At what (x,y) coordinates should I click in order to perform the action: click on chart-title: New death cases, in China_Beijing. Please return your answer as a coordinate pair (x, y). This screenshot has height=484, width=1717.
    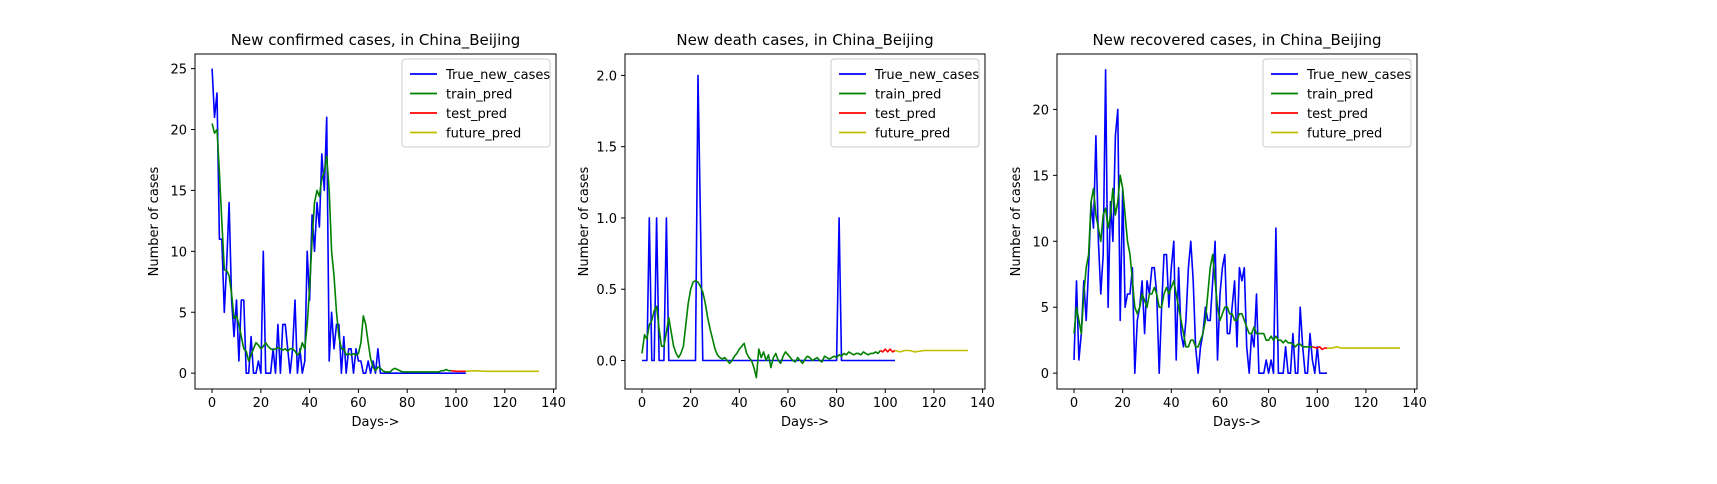
    Looking at the image, I should click on (804, 40).